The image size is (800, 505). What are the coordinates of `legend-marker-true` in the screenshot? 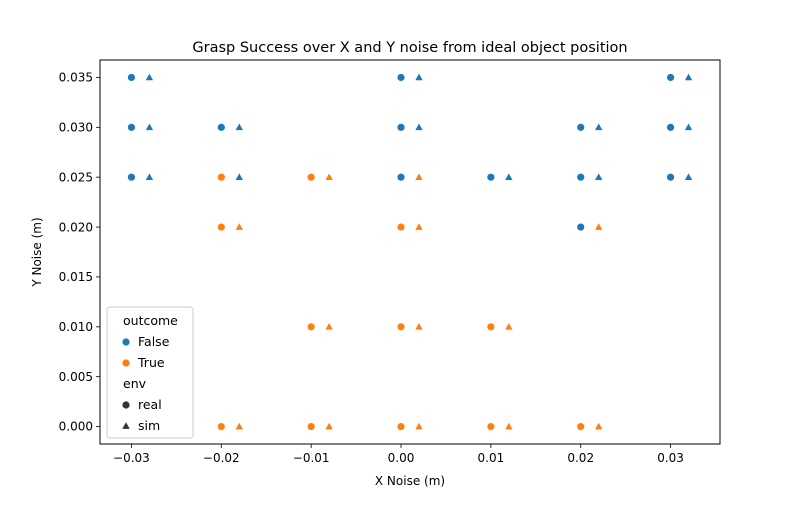 It's located at (126, 363).